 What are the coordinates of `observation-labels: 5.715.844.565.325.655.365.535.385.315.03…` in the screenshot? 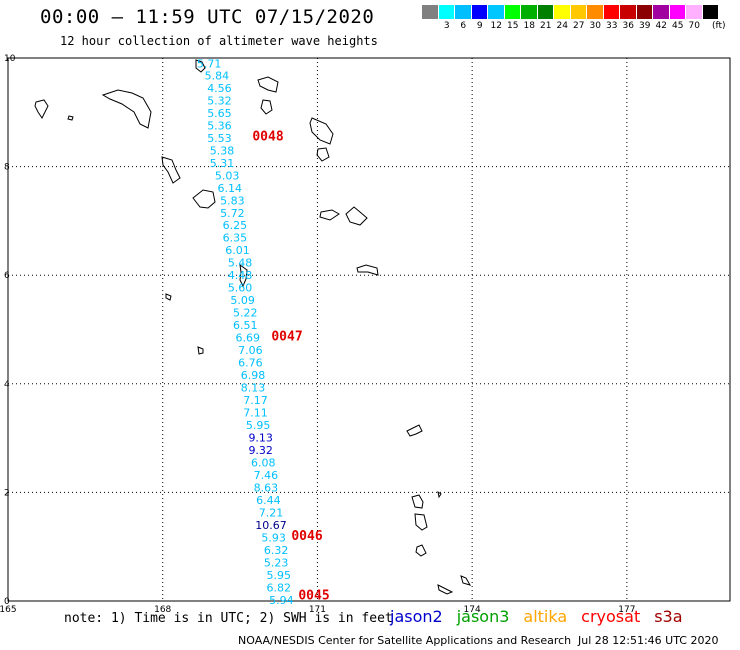 It's located at (245, 331).